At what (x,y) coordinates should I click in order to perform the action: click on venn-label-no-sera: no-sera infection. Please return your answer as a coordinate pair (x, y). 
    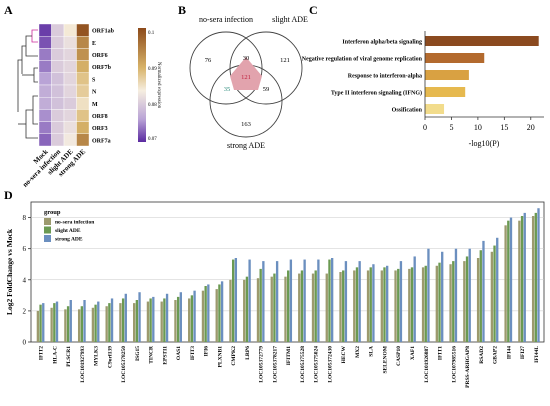
    Looking at the image, I should click on (226, 19).